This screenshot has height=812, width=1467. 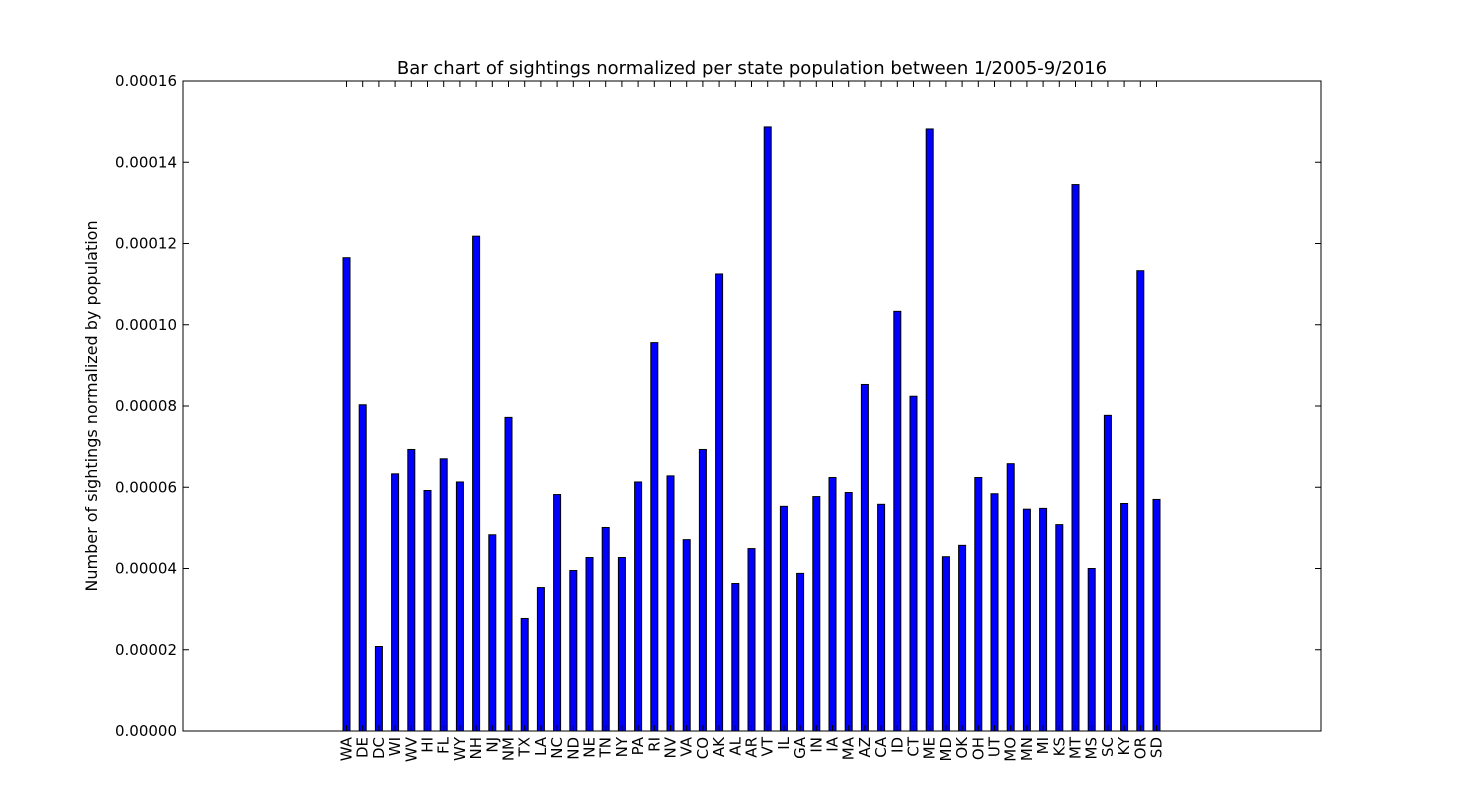 I want to click on x-tick-label: VA, so click(x=687, y=746).